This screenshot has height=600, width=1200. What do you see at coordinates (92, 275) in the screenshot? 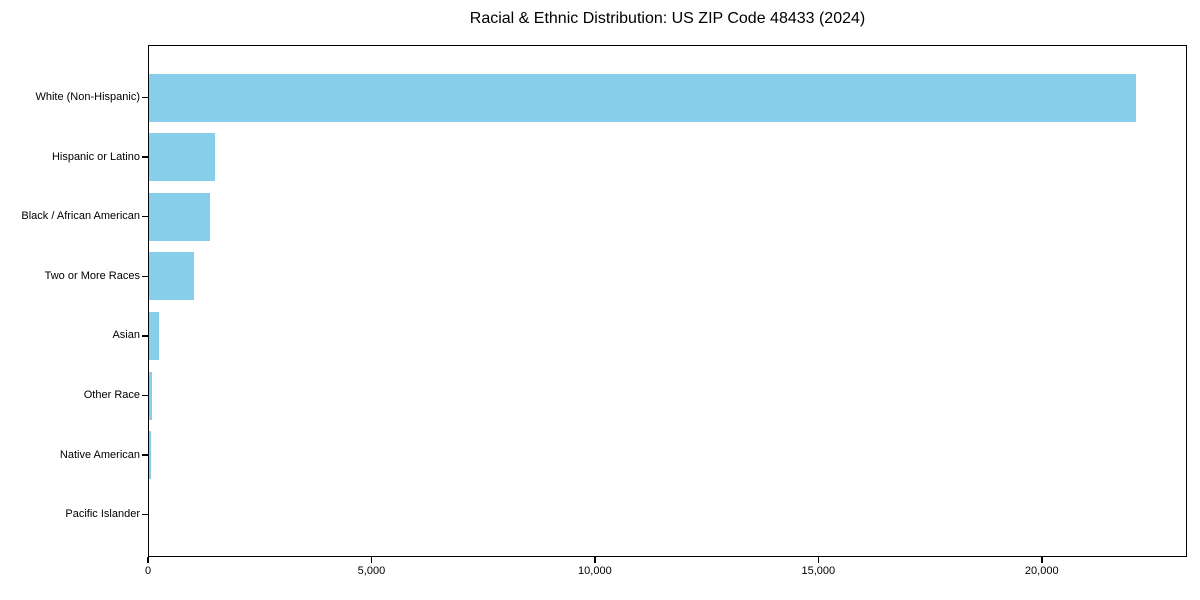
I see `y-tick-label: Two or More Races` at bounding box center [92, 275].